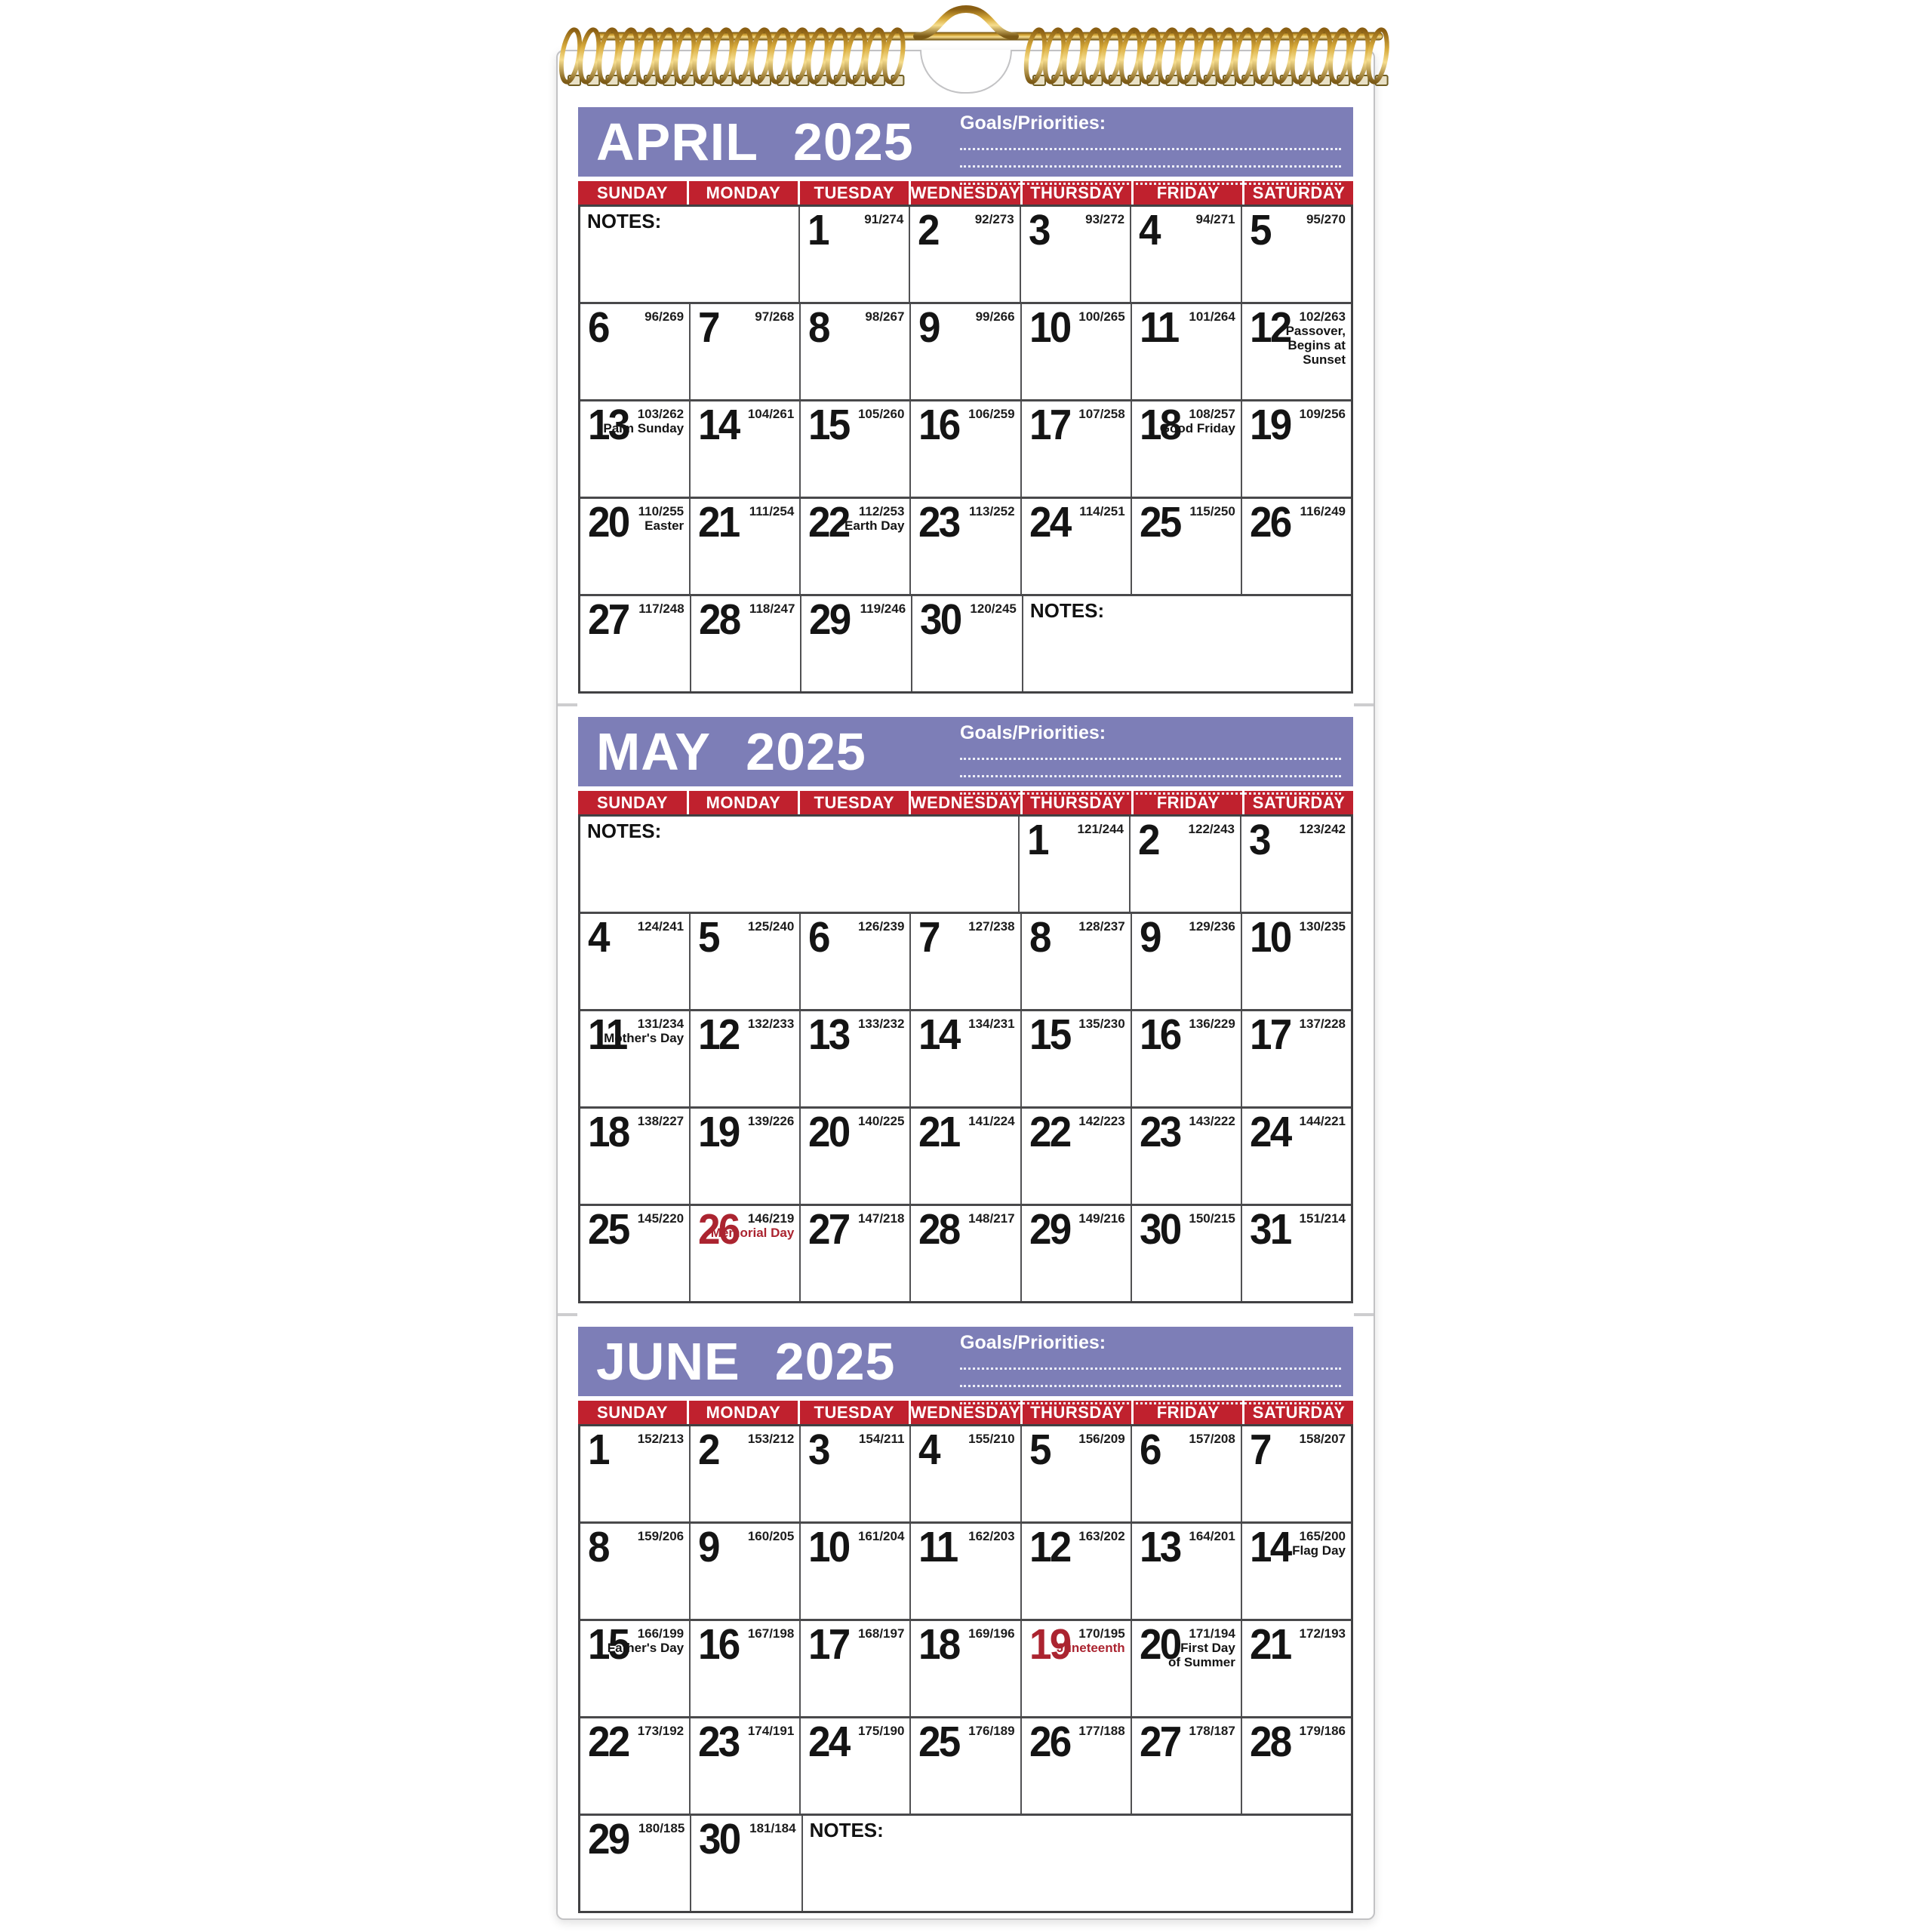  Describe the element at coordinates (1101, 1439) in the screenshot. I see `julian-date: 156/209` at that location.